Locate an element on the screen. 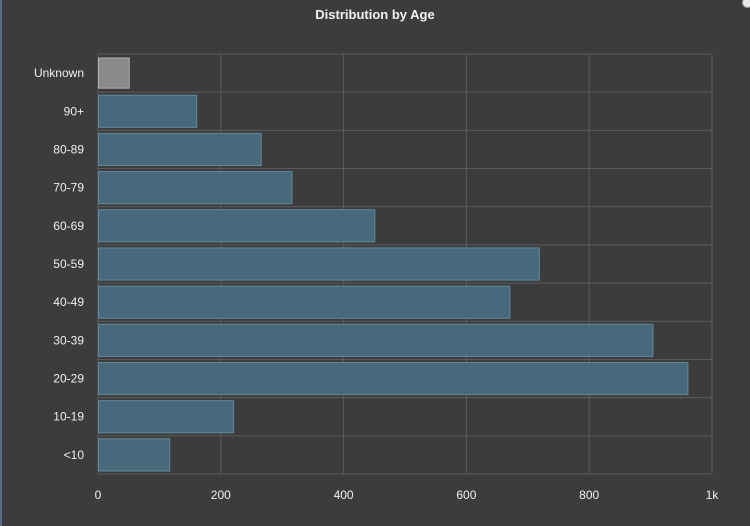 This screenshot has height=526, width=750. y-tick-label: <10 is located at coordinates (74, 455).